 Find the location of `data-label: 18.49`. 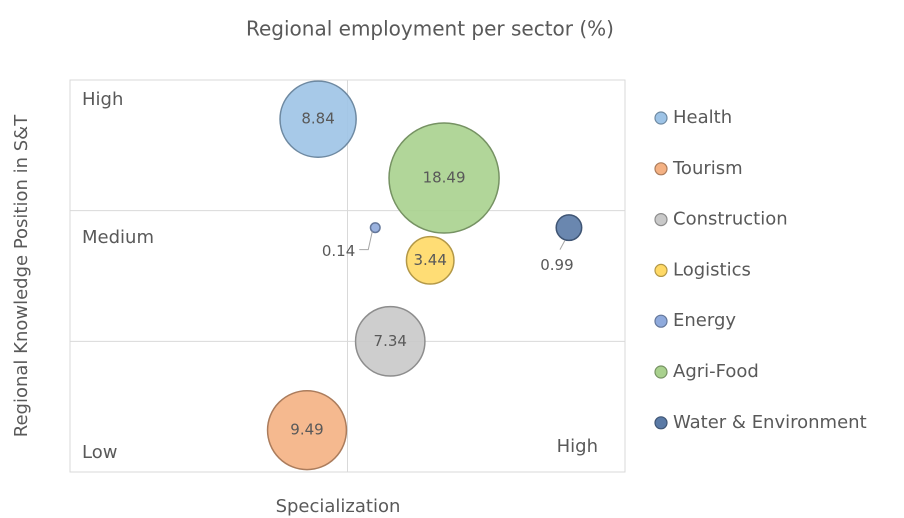

data-label: 18.49 is located at coordinates (444, 178).